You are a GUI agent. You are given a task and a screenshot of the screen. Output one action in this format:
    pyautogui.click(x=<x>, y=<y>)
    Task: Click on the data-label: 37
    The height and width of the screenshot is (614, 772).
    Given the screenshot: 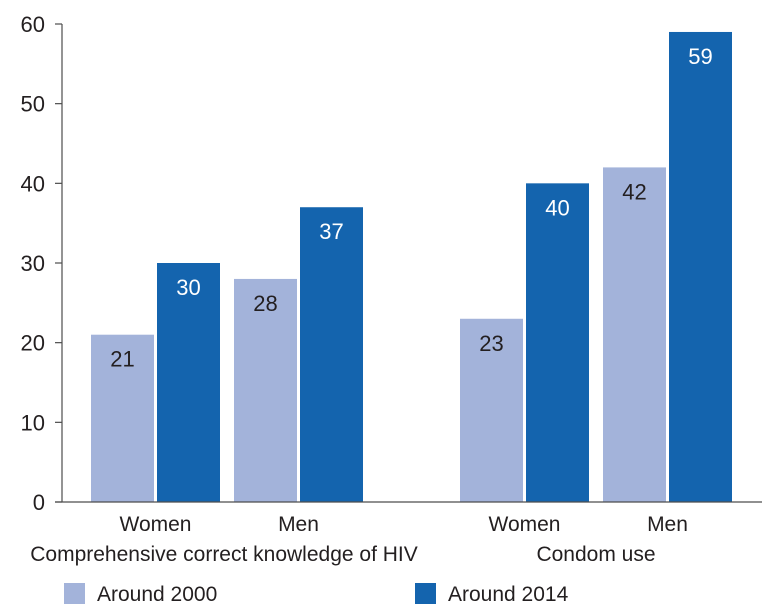 What is the action you would take?
    pyautogui.click(x=331, y=231)
    